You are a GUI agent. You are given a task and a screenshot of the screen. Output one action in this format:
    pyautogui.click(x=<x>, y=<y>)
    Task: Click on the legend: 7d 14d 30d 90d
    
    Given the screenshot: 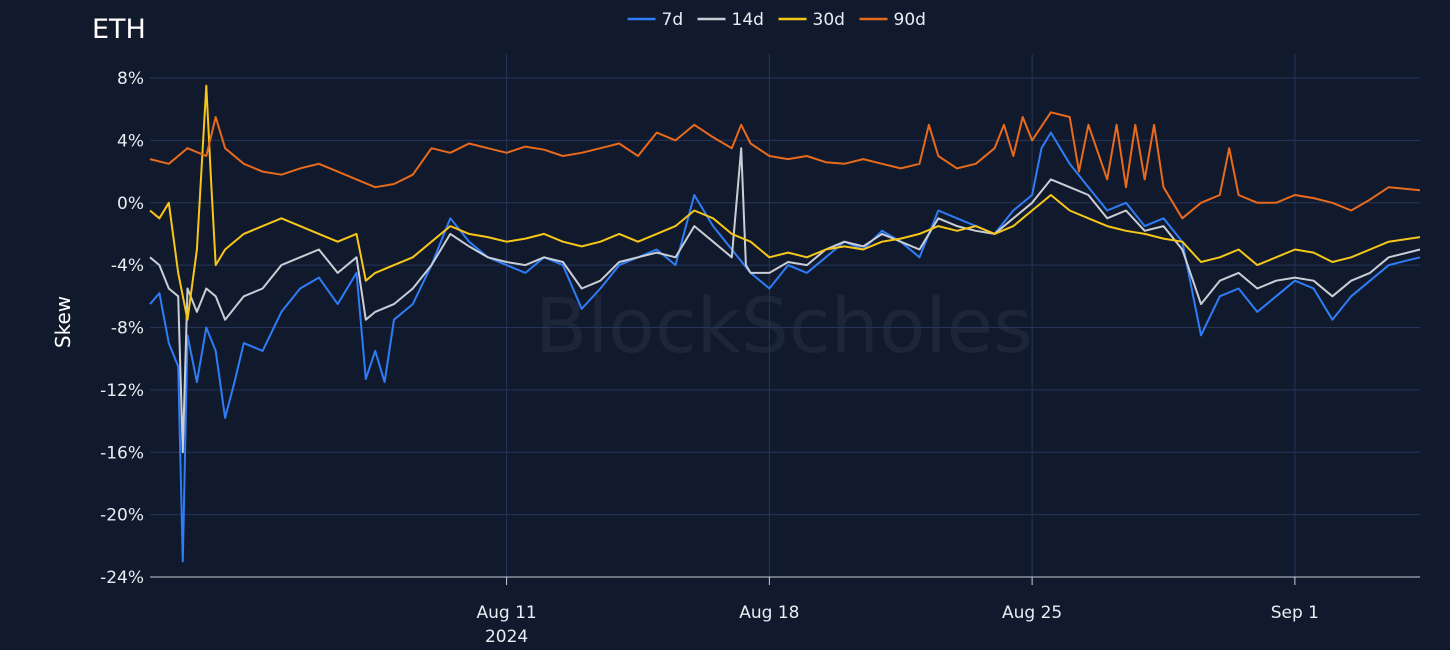 What is the action you would take?
    pyautogui.click(x=776, y=20)
    